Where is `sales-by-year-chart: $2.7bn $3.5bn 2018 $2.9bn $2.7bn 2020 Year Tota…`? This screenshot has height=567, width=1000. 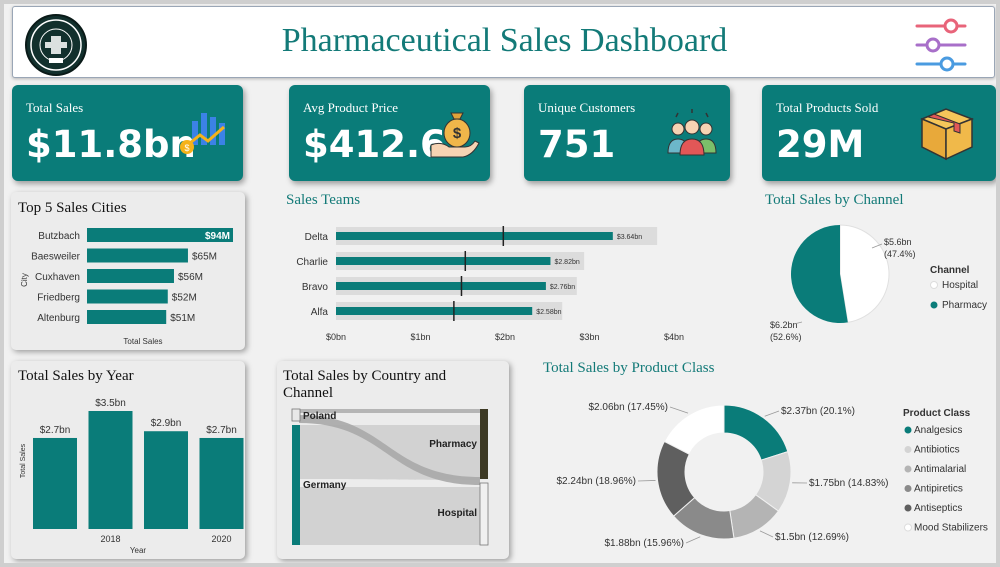 sales-by-year-chart: $2.7bn $3.5bn 2018 $2.9bn $2.7bn 2020 Year Tota… is located at coordinates (132, 476).